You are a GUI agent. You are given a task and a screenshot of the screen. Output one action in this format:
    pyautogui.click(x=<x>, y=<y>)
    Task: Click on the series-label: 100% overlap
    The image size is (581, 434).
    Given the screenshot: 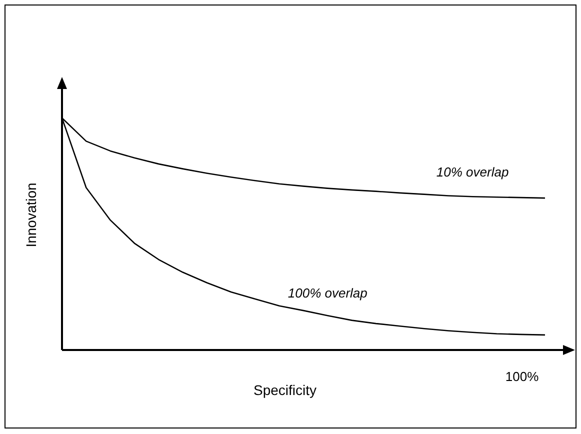 What is the action you would take?
    pyautogui.click(x=328, y=293)
    